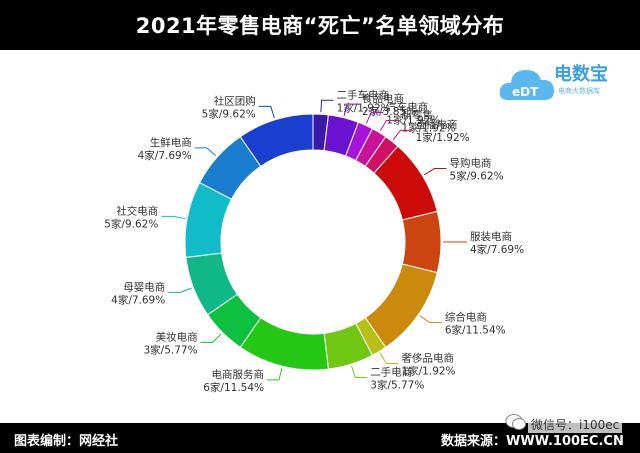 This screenshot has width=640, height=453. I want to click on footer-source-label: 数据来源：, so click(474, 441).